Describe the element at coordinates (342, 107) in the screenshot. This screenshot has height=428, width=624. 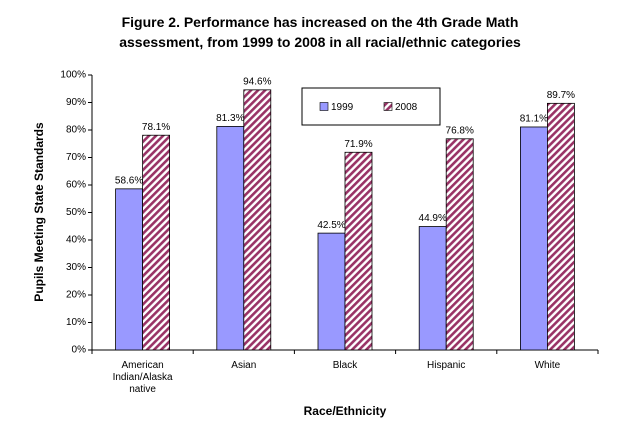
I see `legend-label: 1999` at that location.